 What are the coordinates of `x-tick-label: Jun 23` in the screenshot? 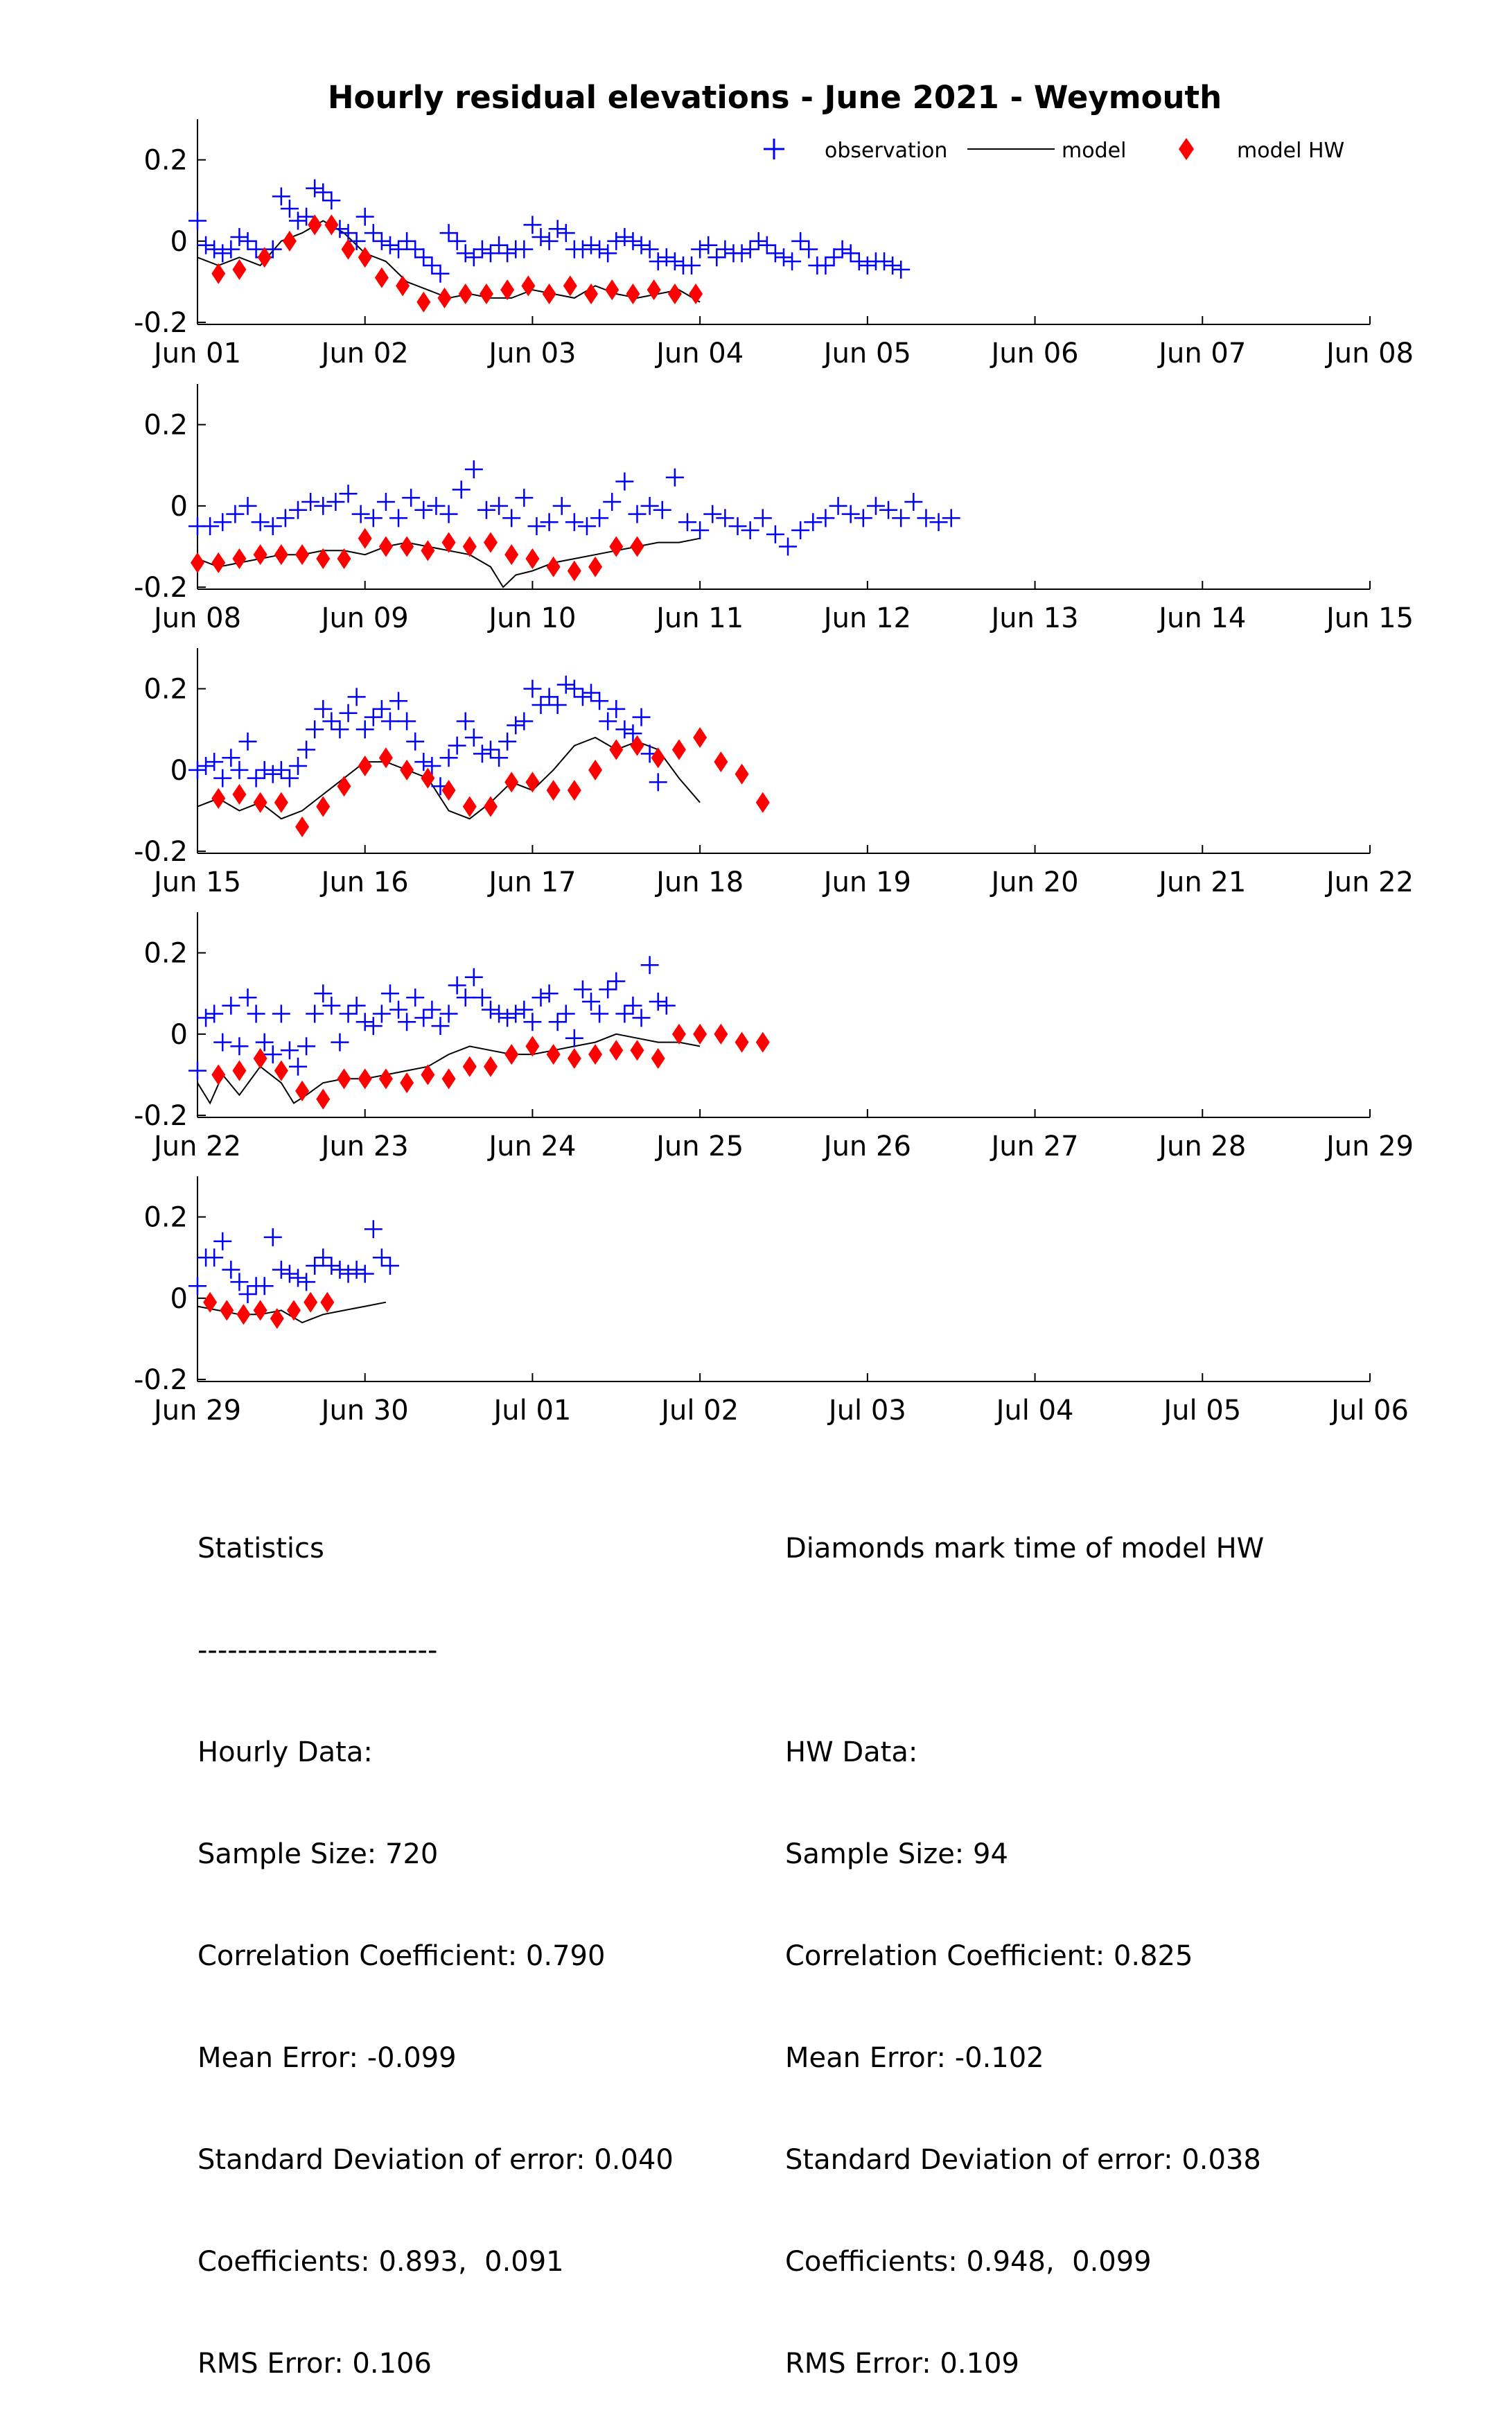 It's located at (364, 1147).